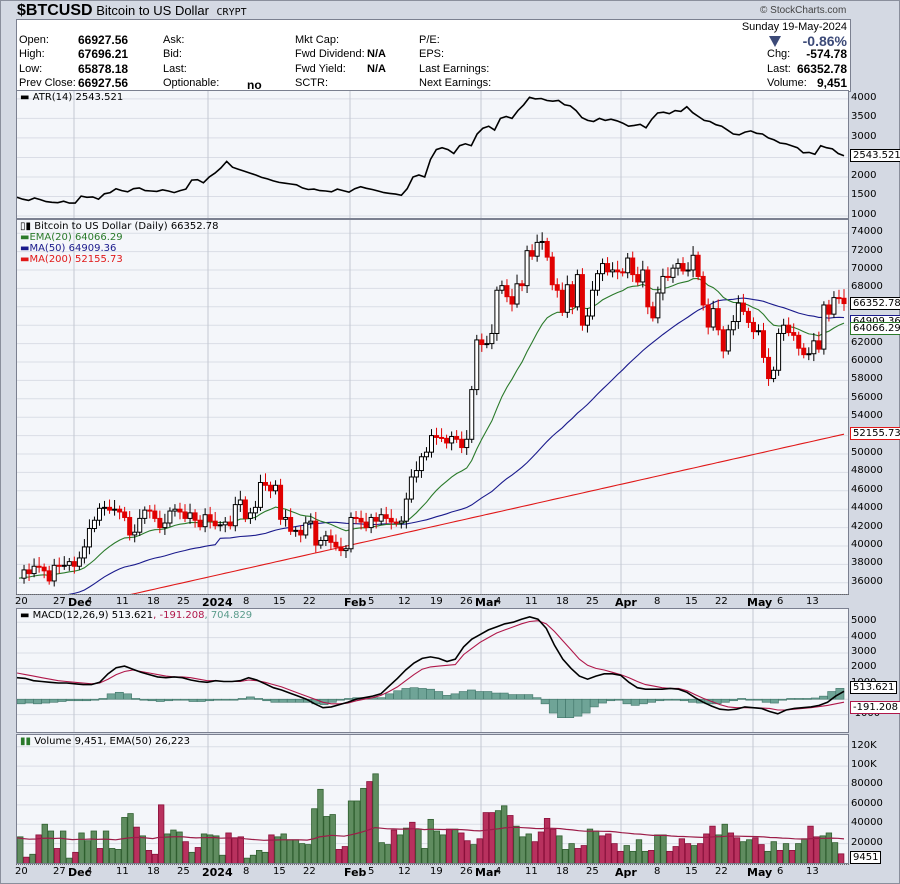 This screenshot has width=900, height=884. What do you see at coordinates (864, 175) in the screenshot?
I see `y-tick: 2000` at bounding box center [864, 175].